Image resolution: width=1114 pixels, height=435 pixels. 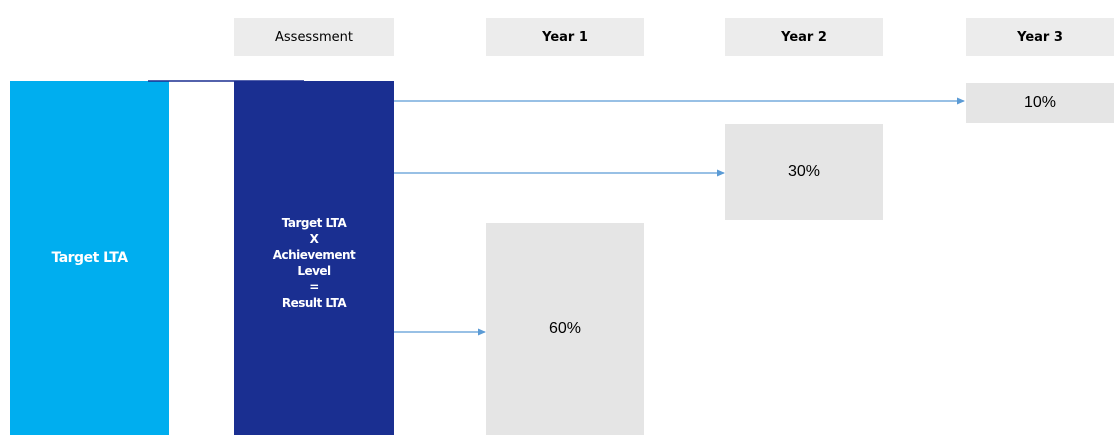 What do you see at coordinates (314, 255) in the screenshot?
I see `formula-line: Achievement` at bounding box center [314, 255].